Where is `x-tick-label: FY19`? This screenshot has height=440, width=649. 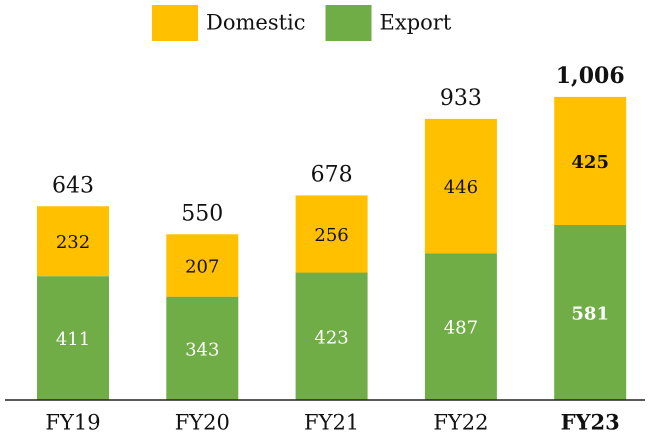 x-tick-label: FY19 is located at coordinates (72, 423).